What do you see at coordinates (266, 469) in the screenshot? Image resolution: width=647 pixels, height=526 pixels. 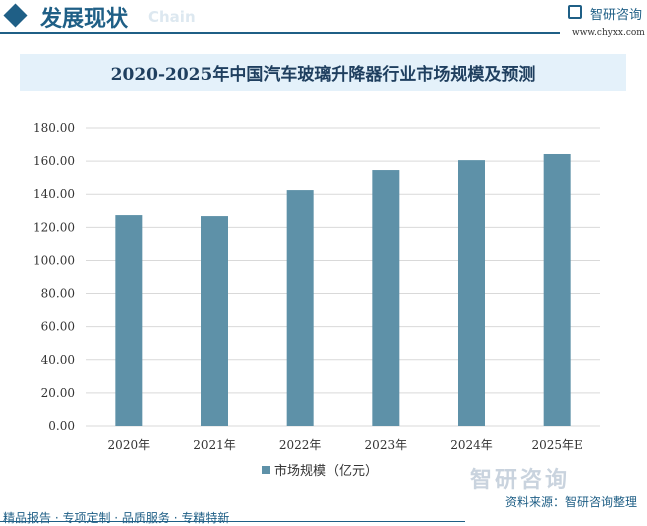 I see `legend-swatch` at bounding box center [266, 469].